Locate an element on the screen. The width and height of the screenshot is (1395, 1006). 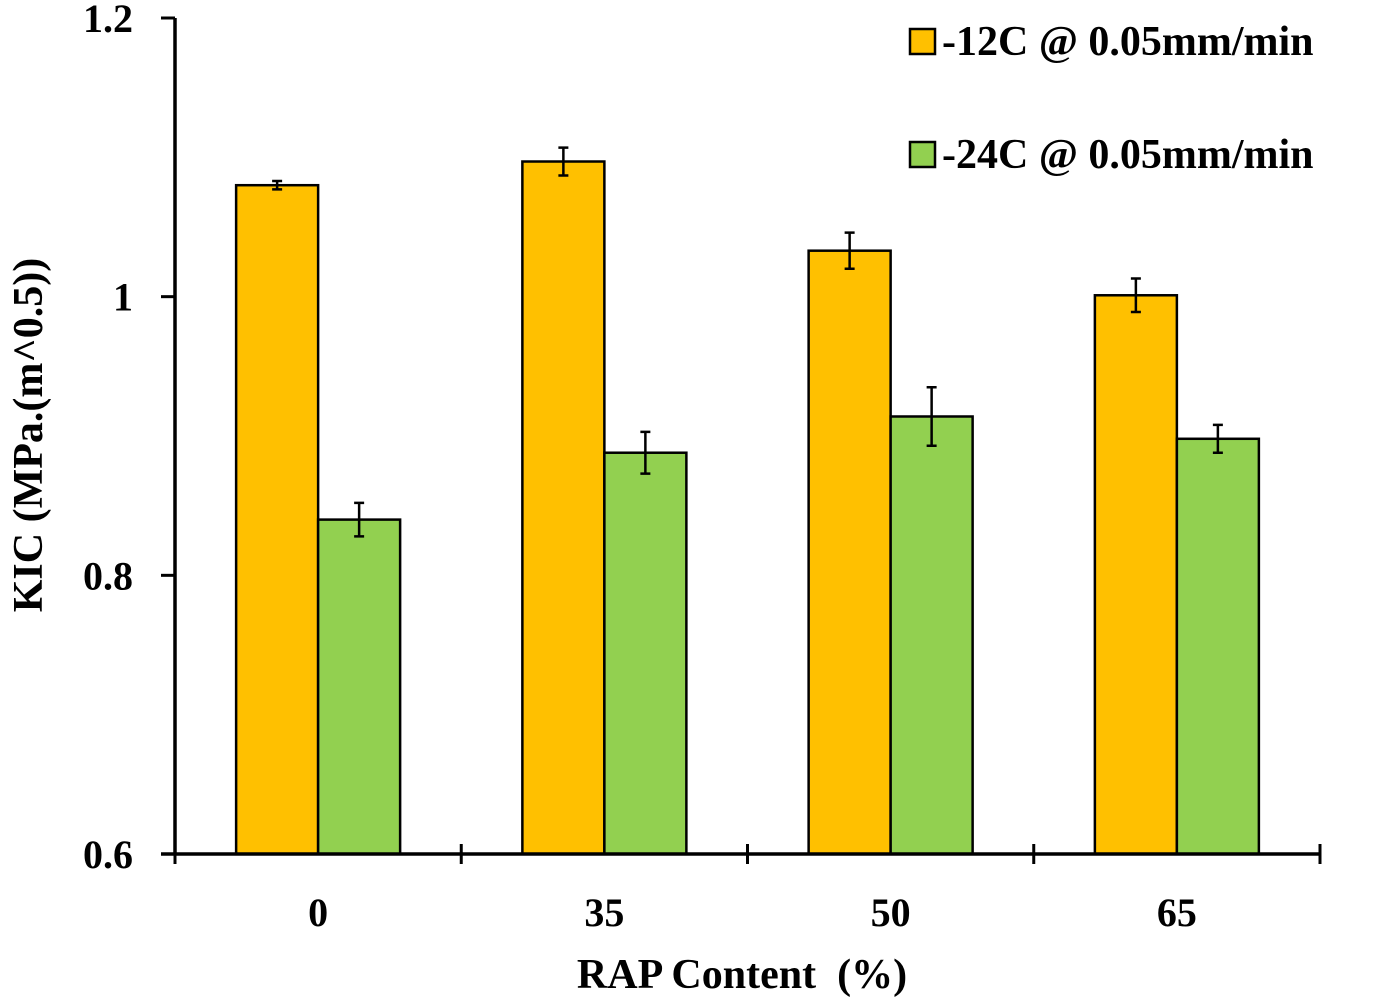
x-axis-title: RAP Content (%) is located at coordinates (742, 975).